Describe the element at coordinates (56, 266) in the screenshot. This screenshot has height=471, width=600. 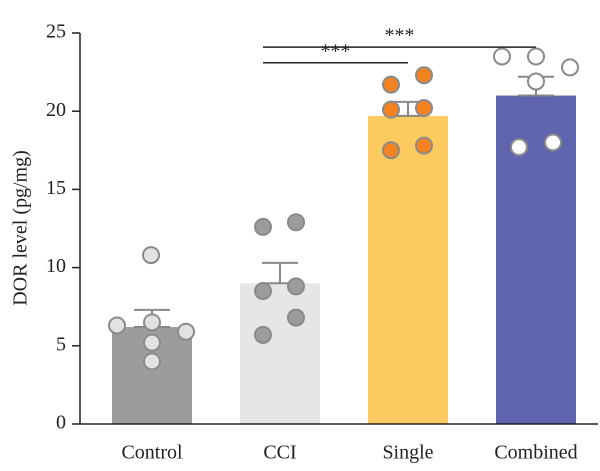
I see `y-tick-label: 10` at that location.